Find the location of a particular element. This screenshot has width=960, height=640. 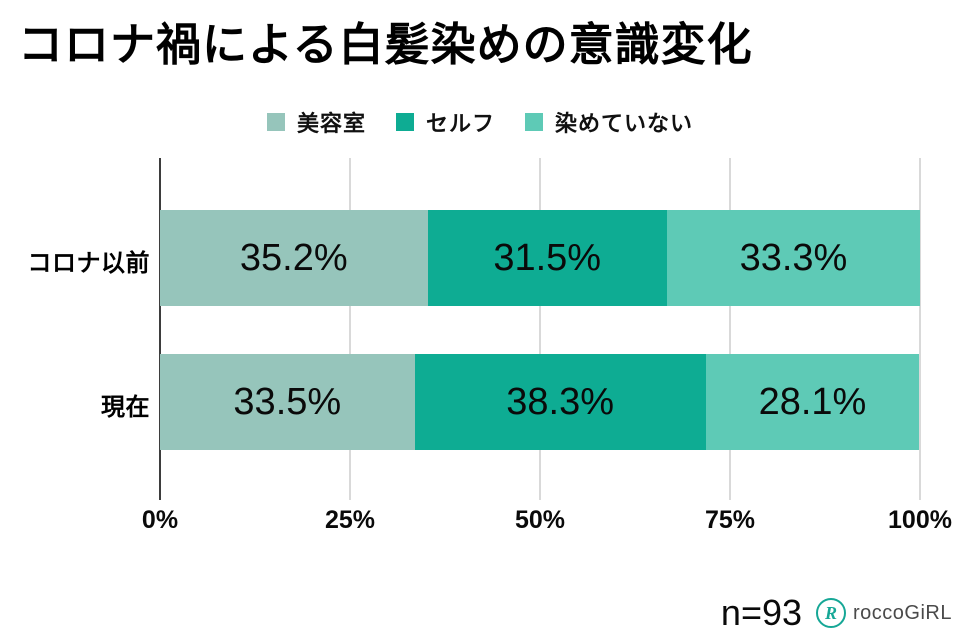

chart-title: コロナ禍による白髪染めの意識変化 is located at coordinates (385, 44).